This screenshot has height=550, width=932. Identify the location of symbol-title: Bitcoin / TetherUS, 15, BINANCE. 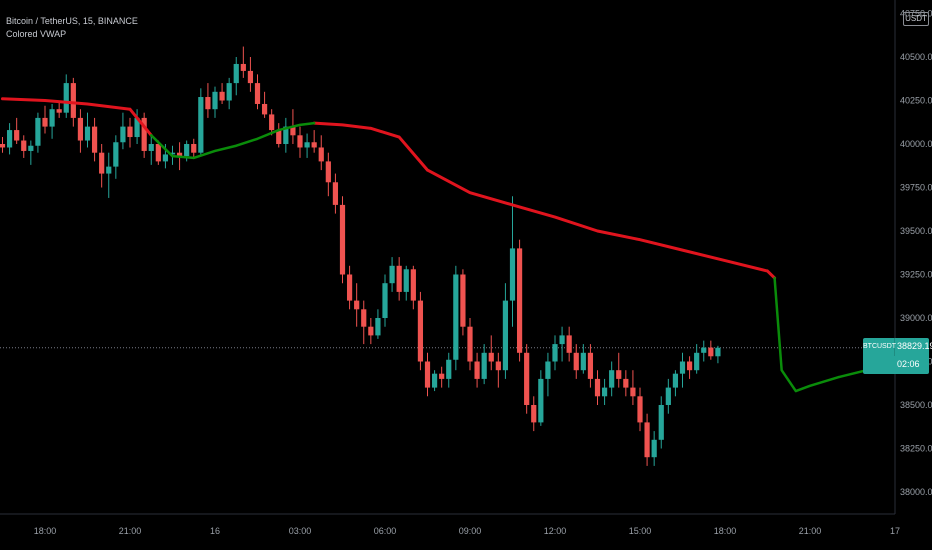
(72, 21).